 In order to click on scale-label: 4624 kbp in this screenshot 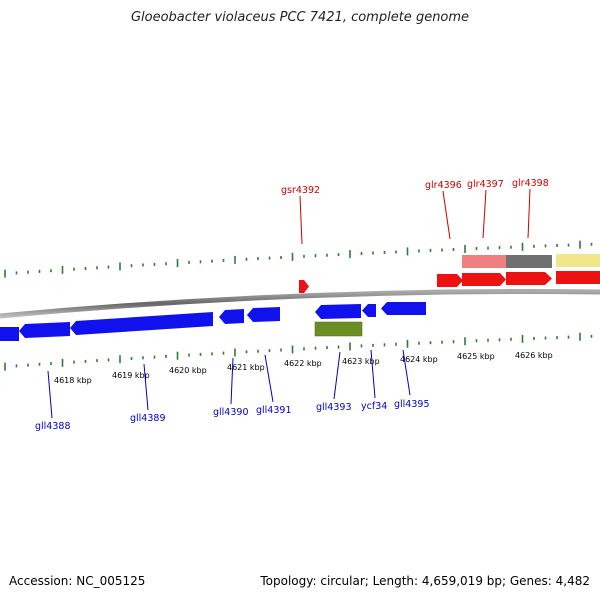, I will do `click(419, 359)`.